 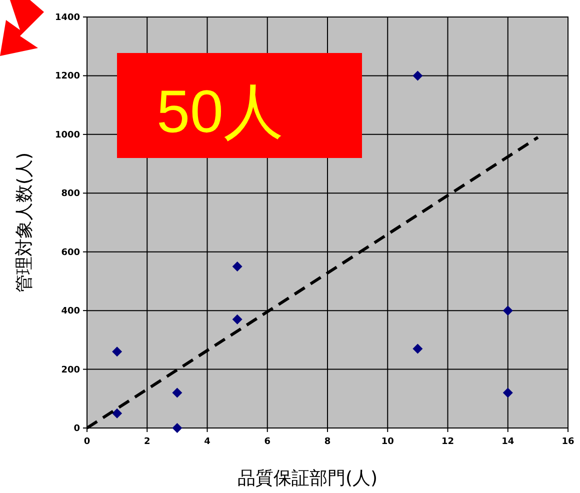 I want to click on x-tick-label: 14, so click(x=508, y=442).